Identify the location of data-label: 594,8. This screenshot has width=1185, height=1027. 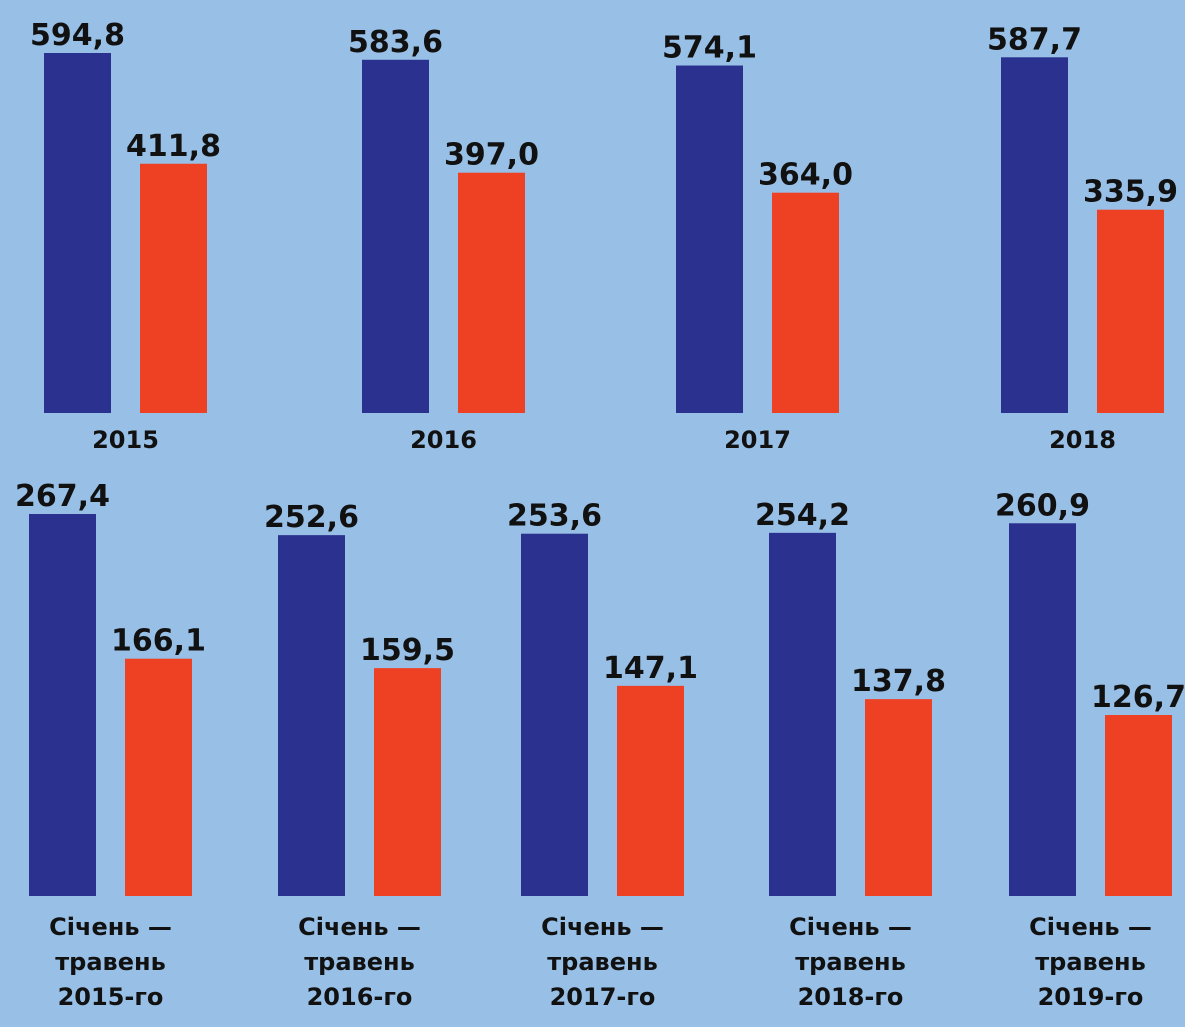
(77, 35).